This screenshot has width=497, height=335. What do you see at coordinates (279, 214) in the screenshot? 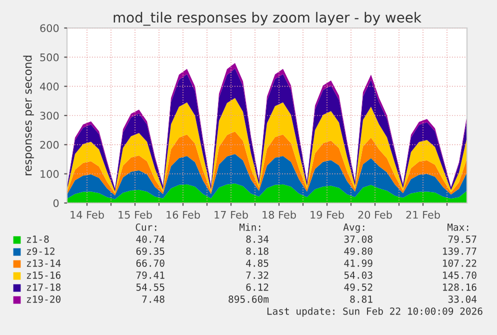
I see `x-tick-label: 18 Feb` at bounding box center [279, 214].